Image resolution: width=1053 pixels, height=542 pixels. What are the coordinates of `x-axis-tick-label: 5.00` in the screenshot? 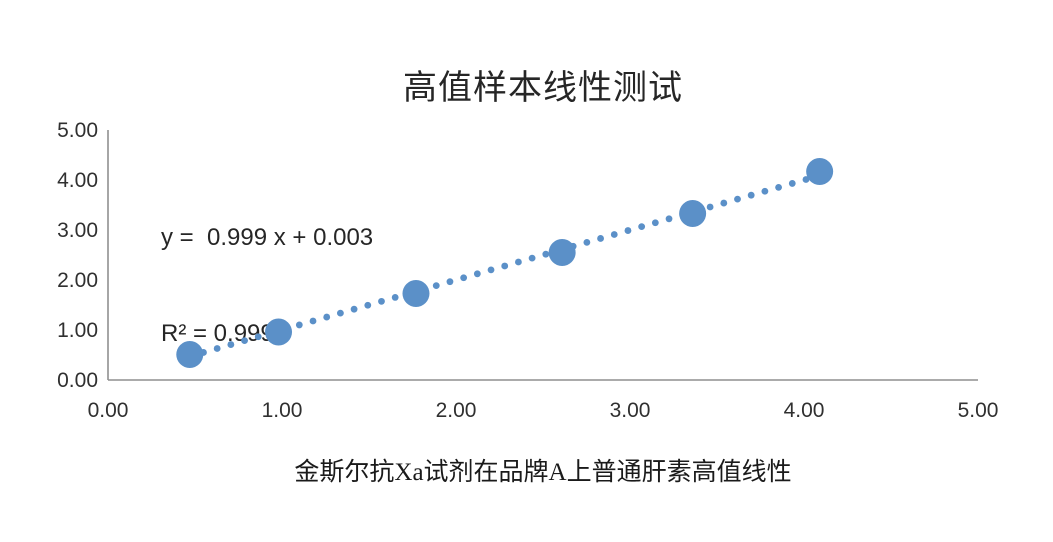 It's located at (978, 410).